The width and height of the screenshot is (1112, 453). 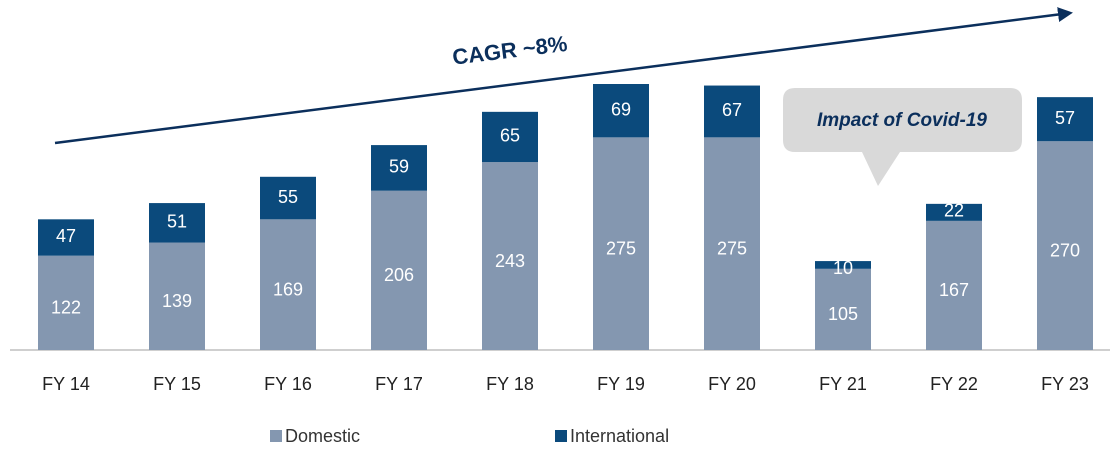 I want to click on x-tick-label: FY 21, so click(x=843, y=384).